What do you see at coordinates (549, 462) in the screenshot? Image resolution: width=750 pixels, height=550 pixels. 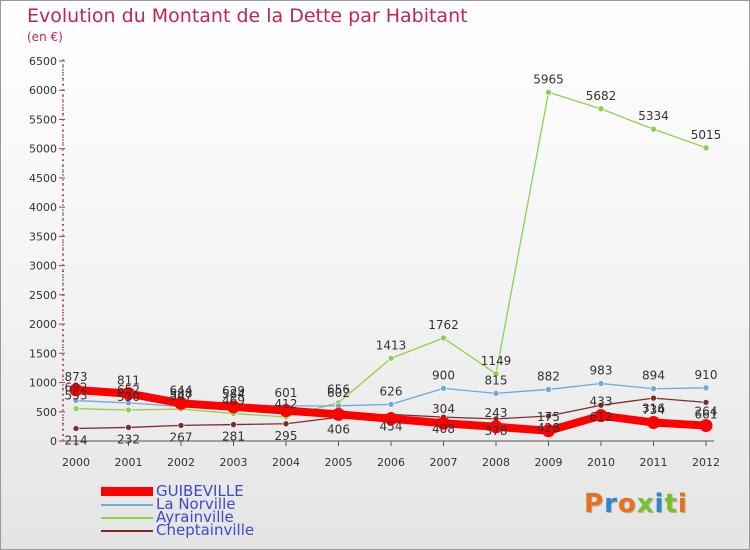 I see `x-tick-label: 2009` at bounding box center [549, 462].